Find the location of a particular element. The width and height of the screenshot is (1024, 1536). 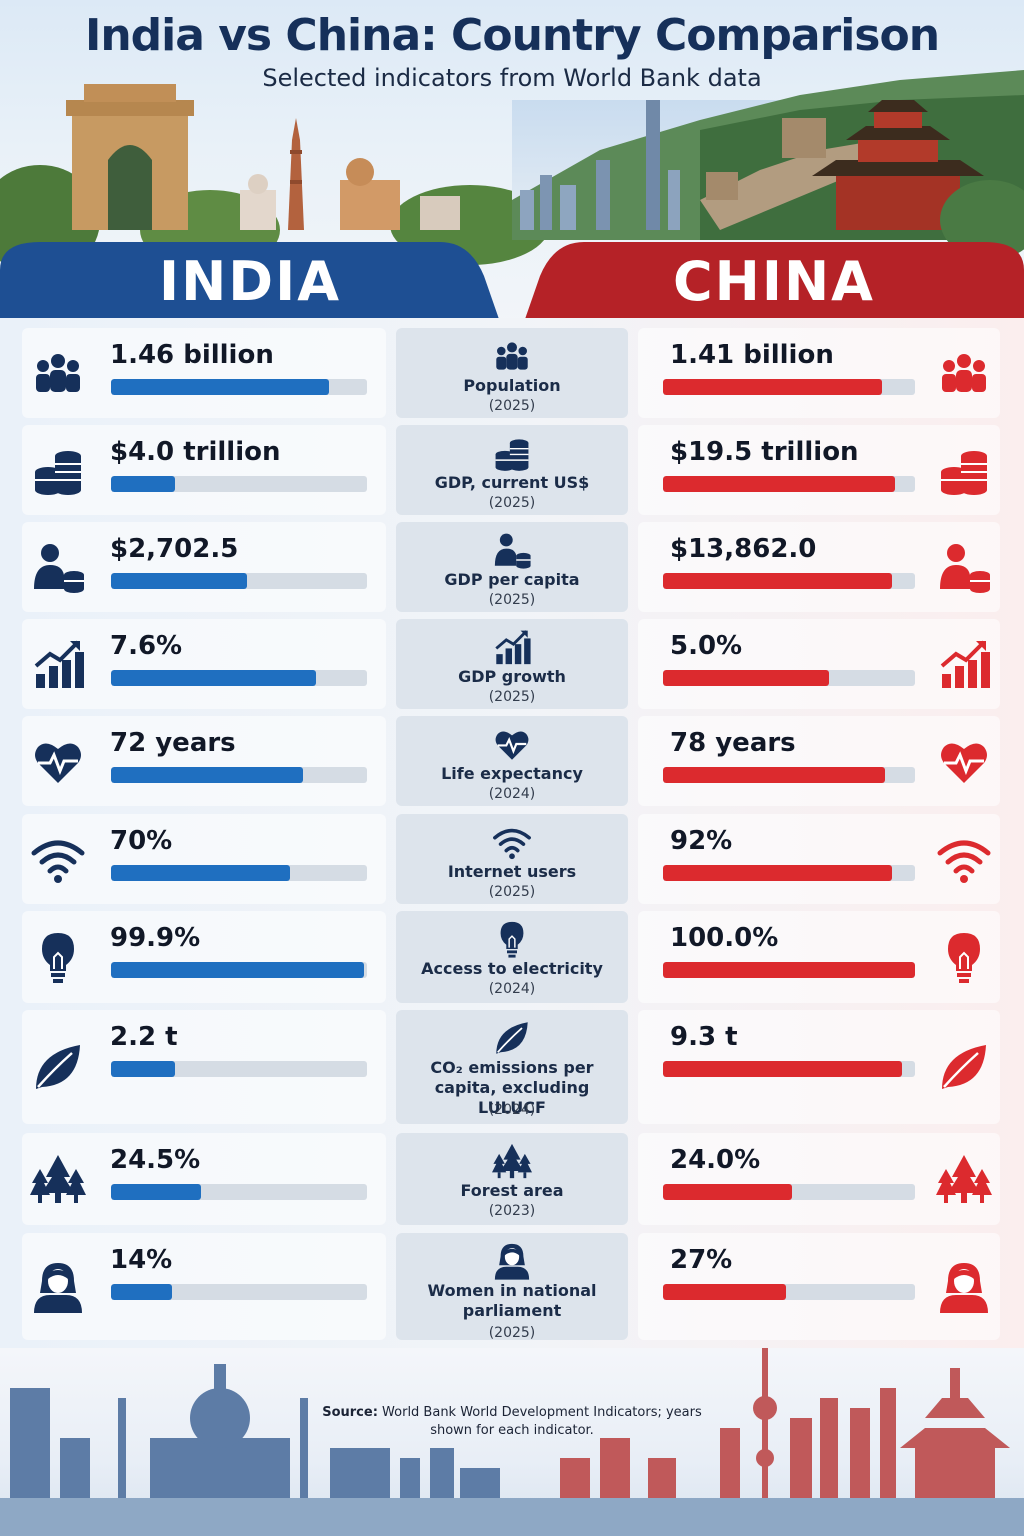

indicator-label-cell: GDP growth (2025) is located at coordinates (512, 664).